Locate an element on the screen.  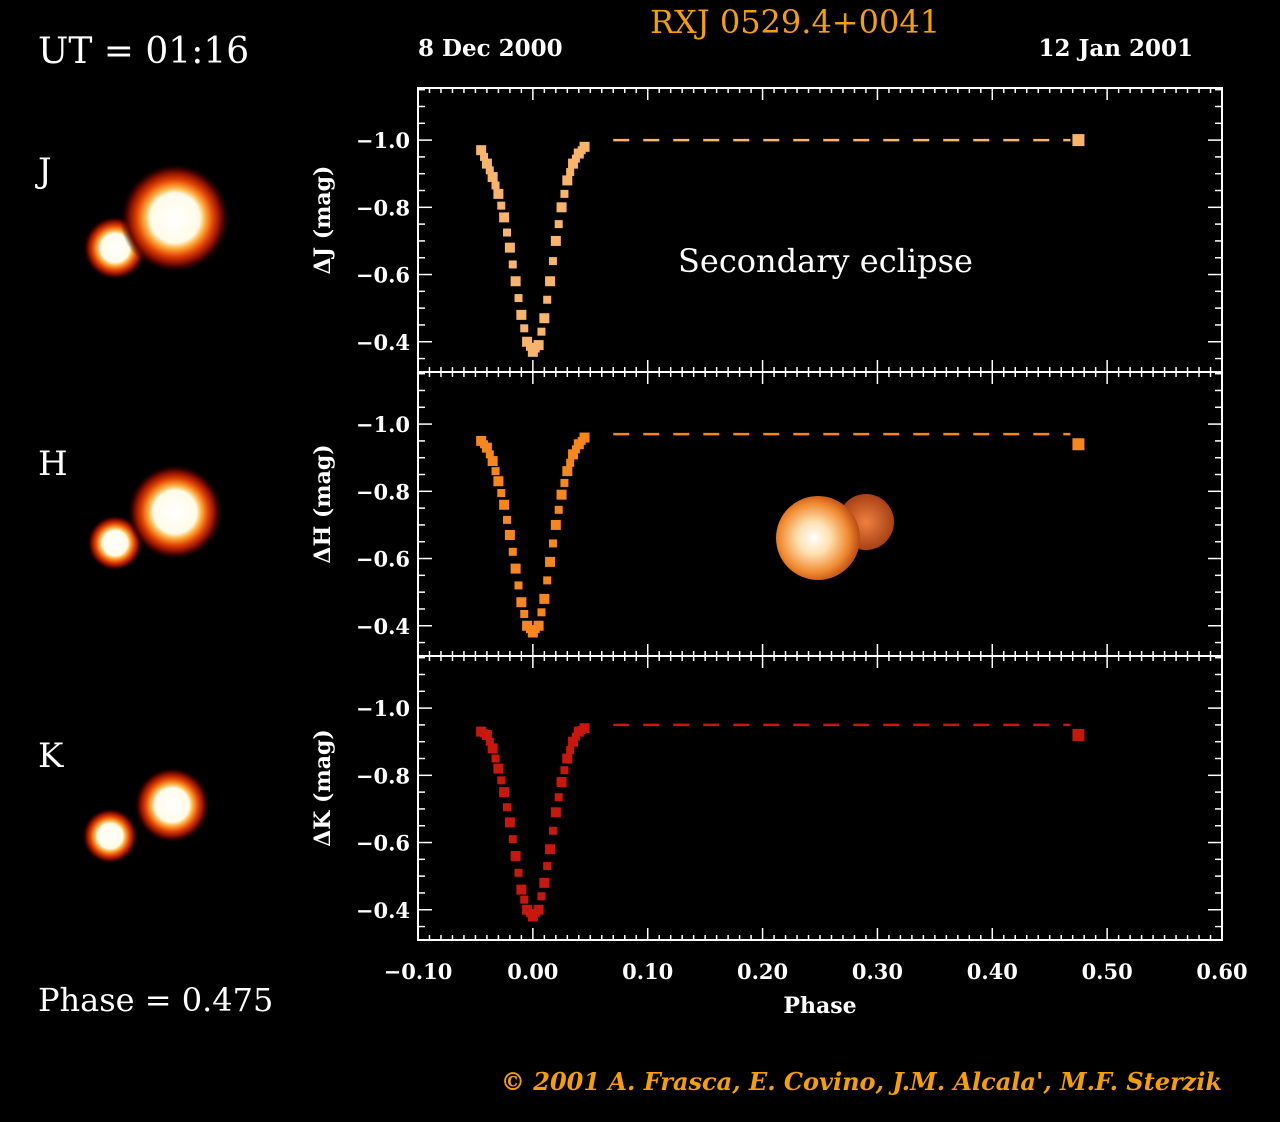
y-axis-label-k: ΔK (mag) is located at coordinates (323, 788).